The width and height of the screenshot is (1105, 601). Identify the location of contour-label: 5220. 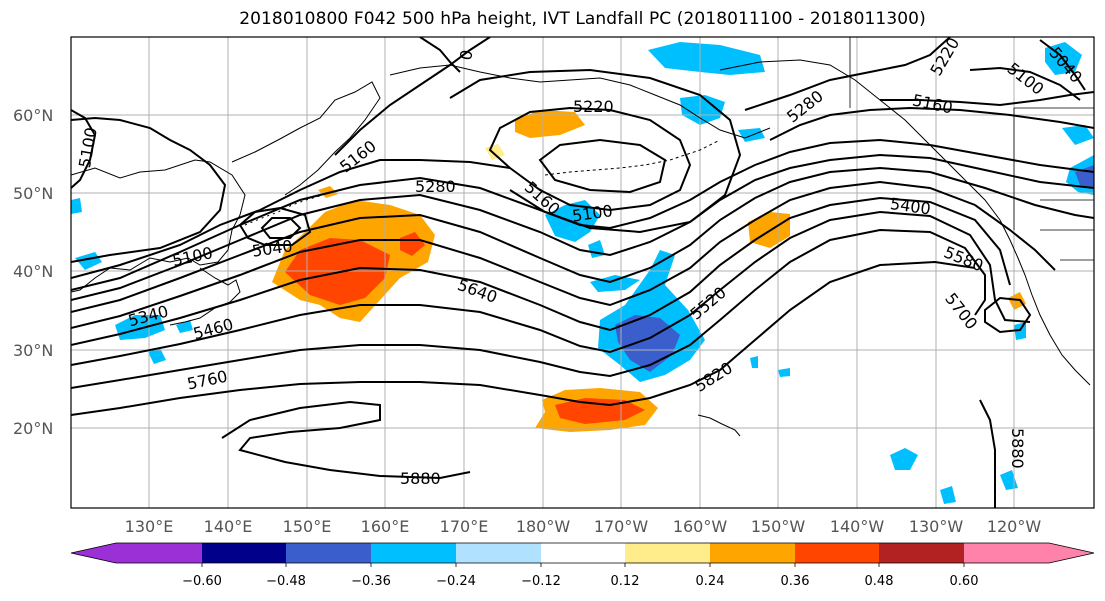
(593, 106).